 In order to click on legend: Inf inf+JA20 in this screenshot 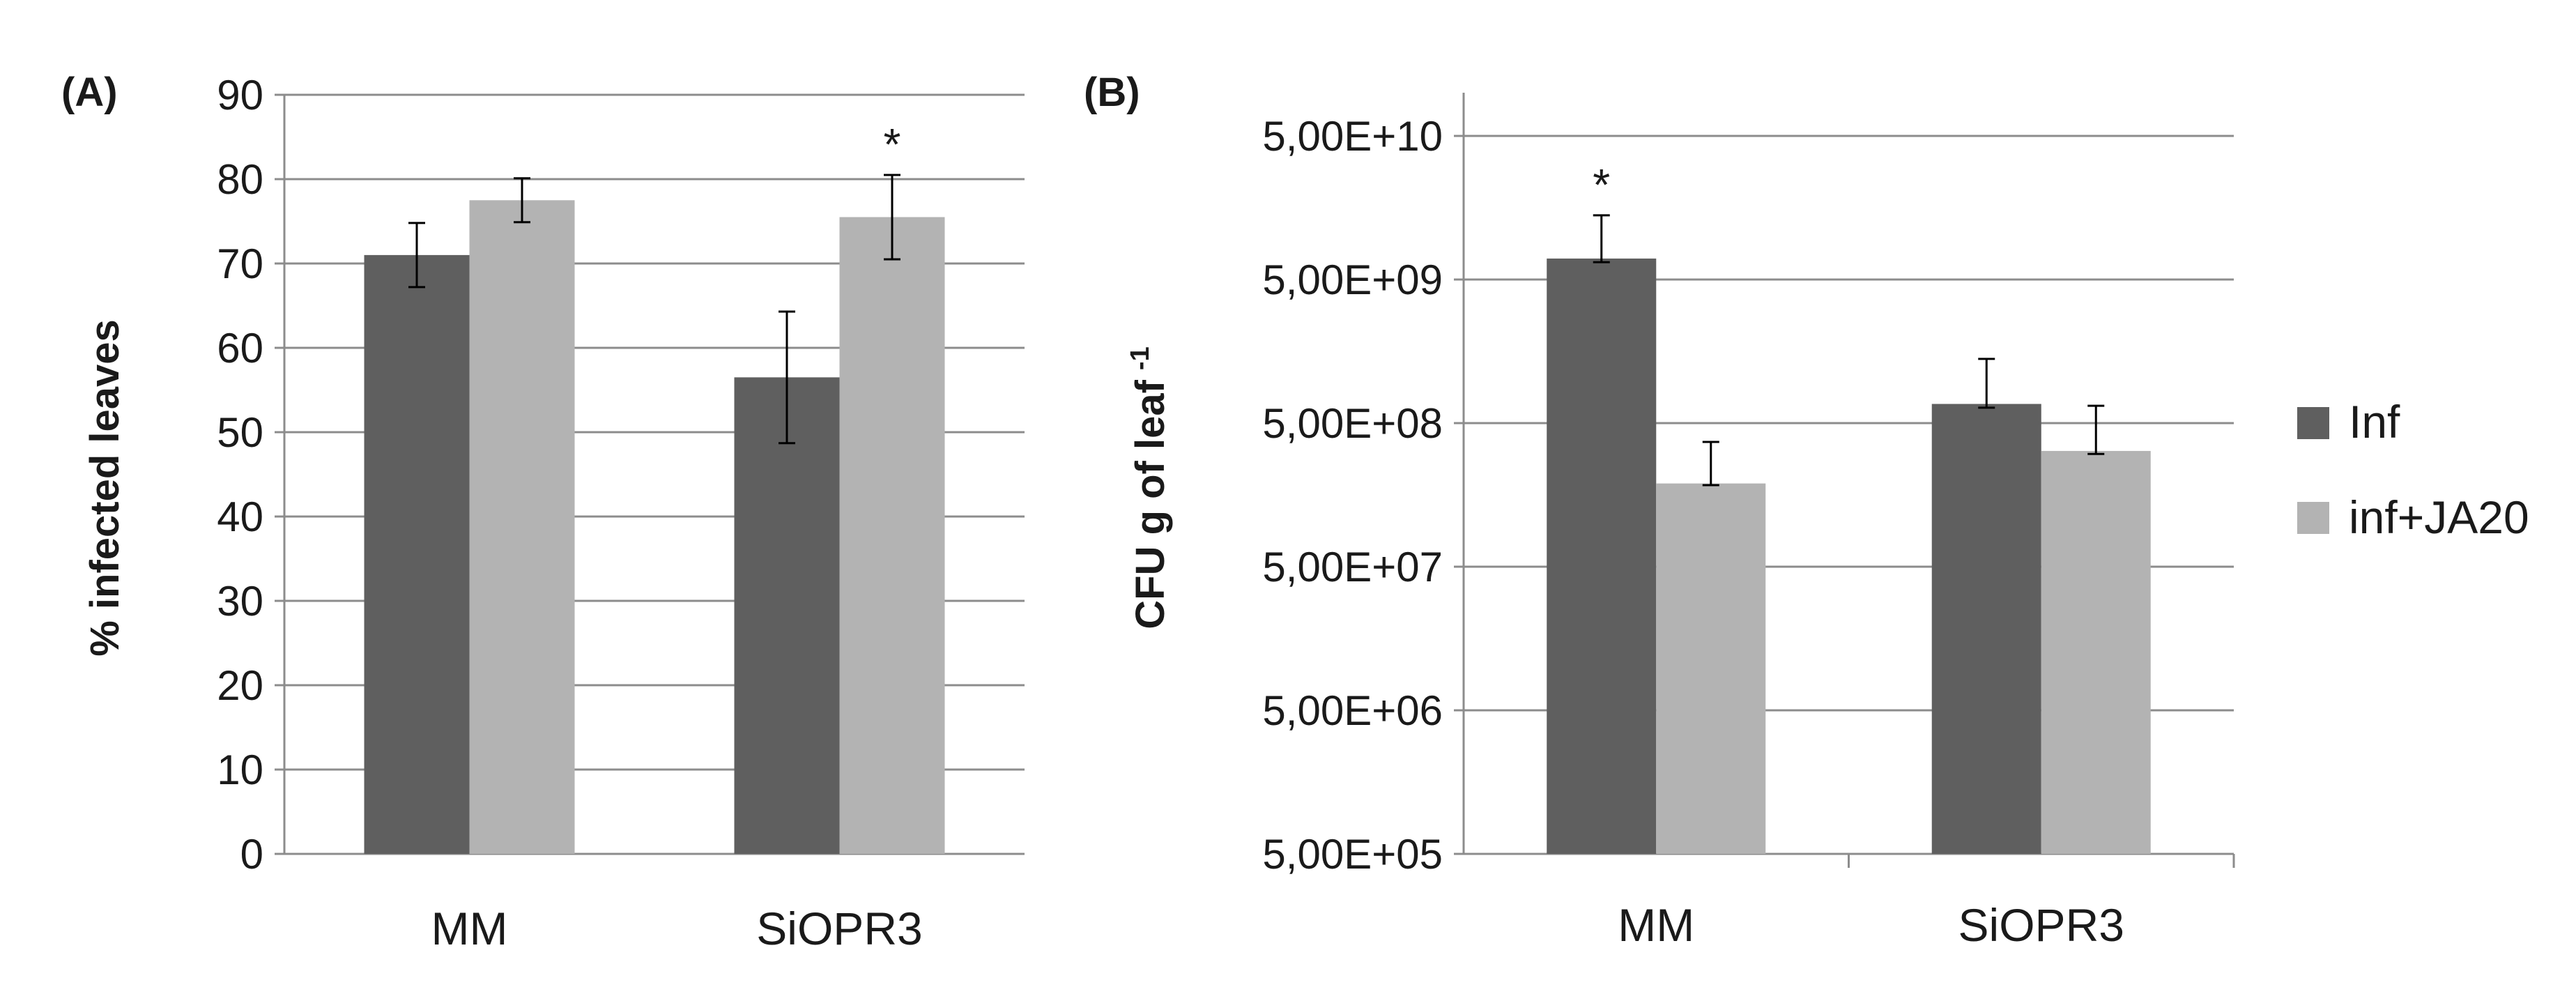, I will do `click(2413, 469)`.